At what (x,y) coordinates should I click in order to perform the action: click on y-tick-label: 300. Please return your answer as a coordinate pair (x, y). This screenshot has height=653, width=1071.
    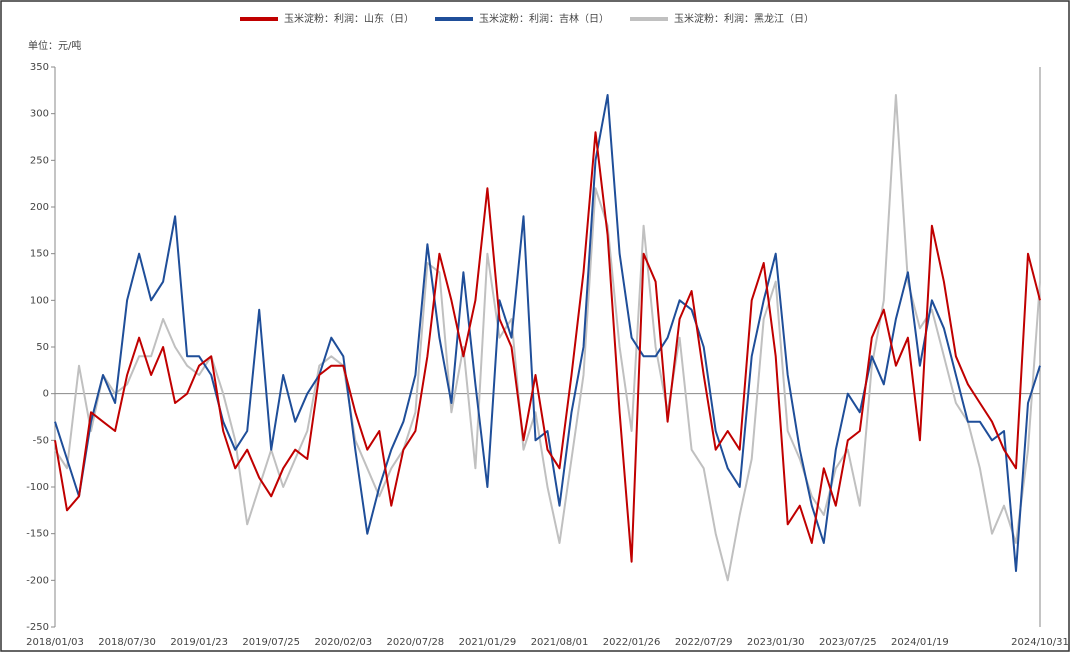
    Looking at the image, I should click on (39, 114).